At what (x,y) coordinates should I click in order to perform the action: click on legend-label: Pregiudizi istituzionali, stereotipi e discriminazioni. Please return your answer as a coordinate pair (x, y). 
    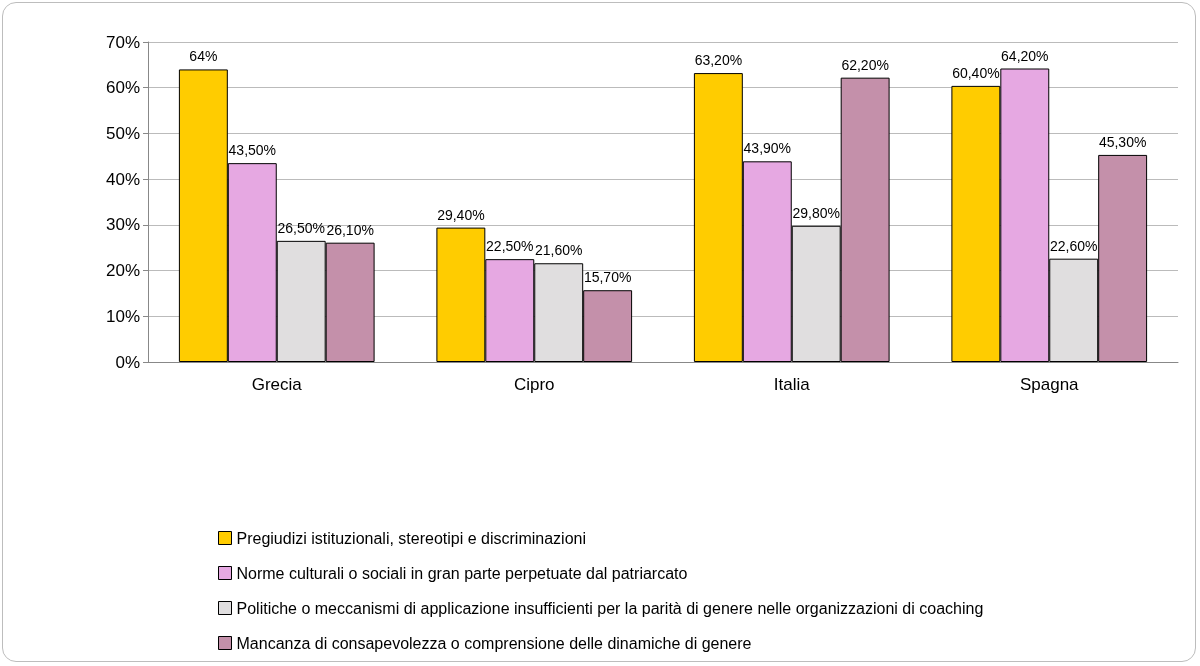
    Looking at the image, I should click on (411, 538).